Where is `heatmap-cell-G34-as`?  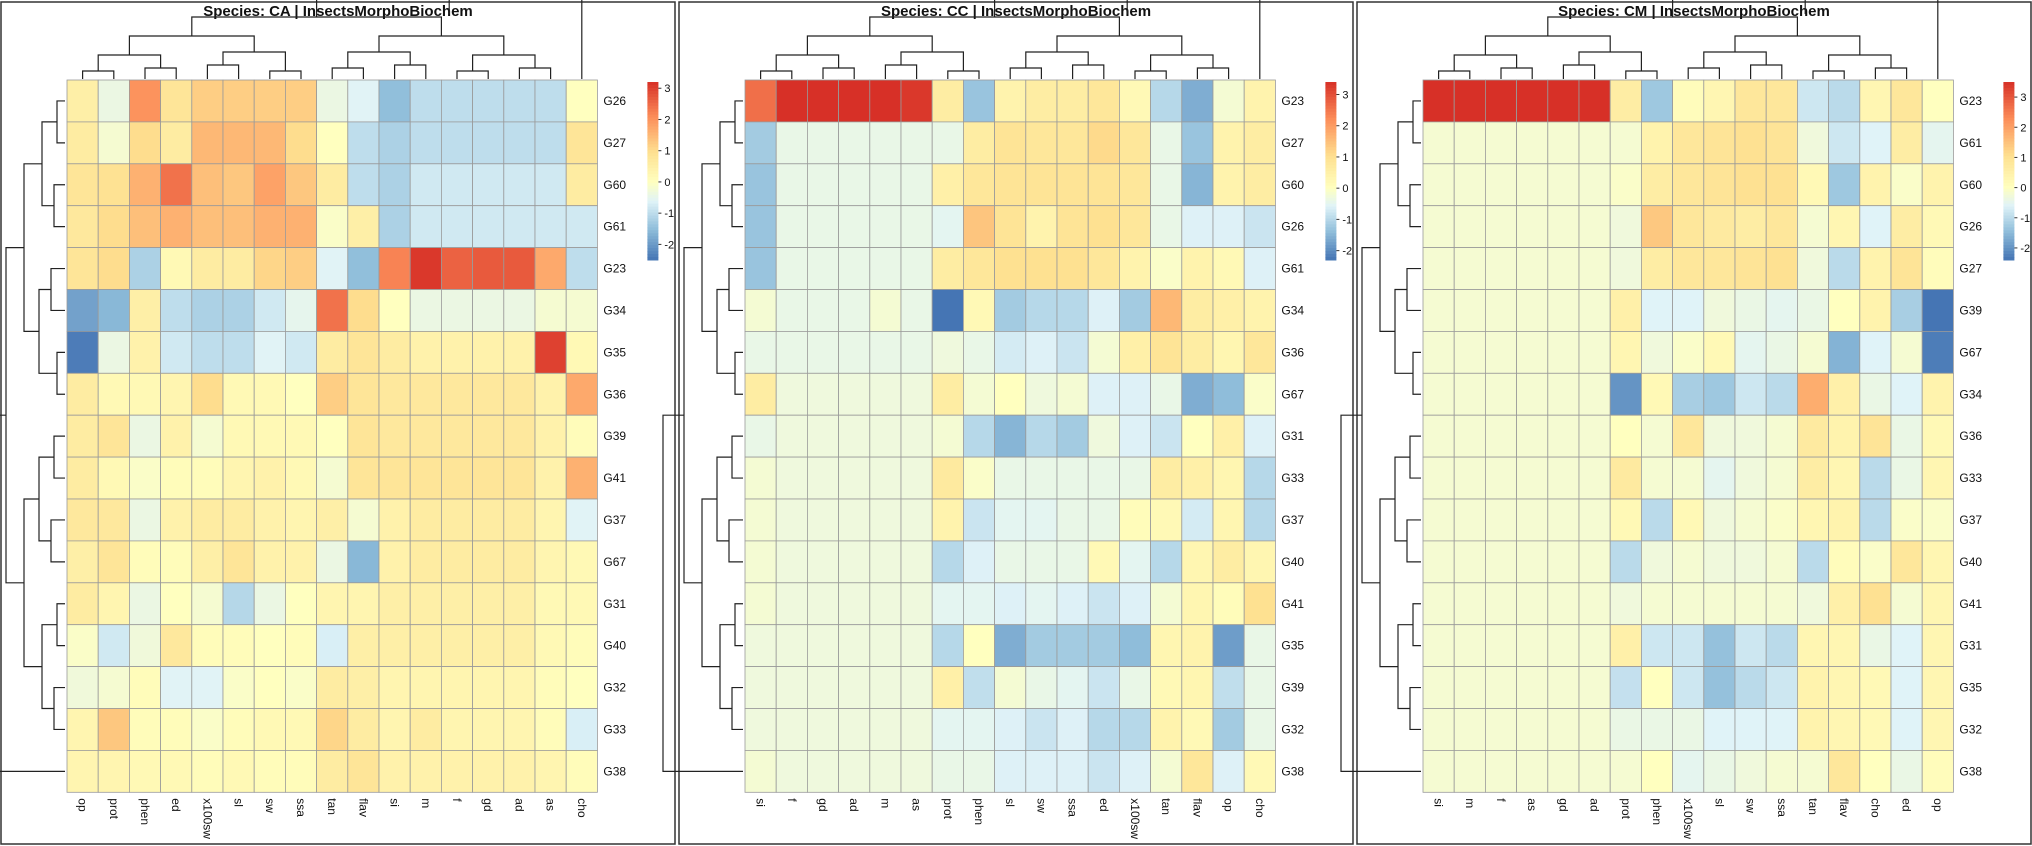
heatmap-cell-G34-as is located at coordinates (916, 310).